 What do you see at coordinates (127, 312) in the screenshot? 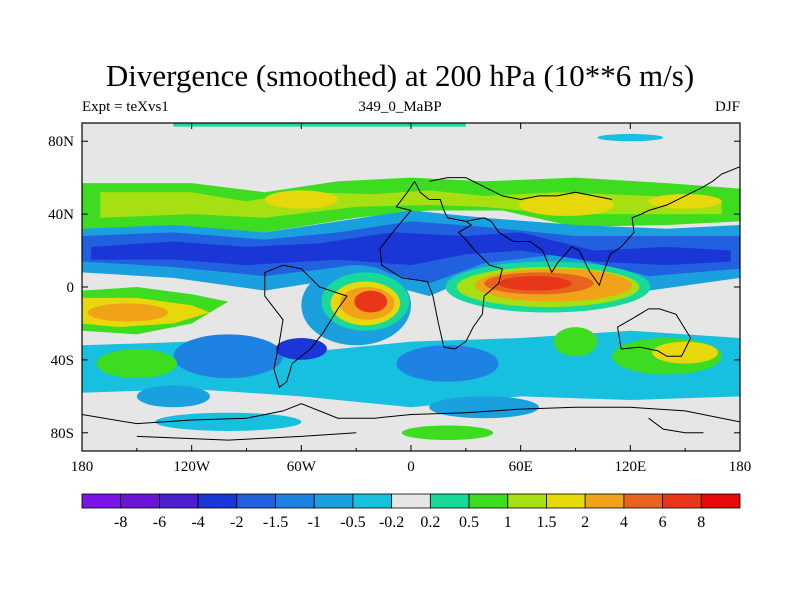
I see `tropical-pacific-orange` at bounding box center [127, 312].